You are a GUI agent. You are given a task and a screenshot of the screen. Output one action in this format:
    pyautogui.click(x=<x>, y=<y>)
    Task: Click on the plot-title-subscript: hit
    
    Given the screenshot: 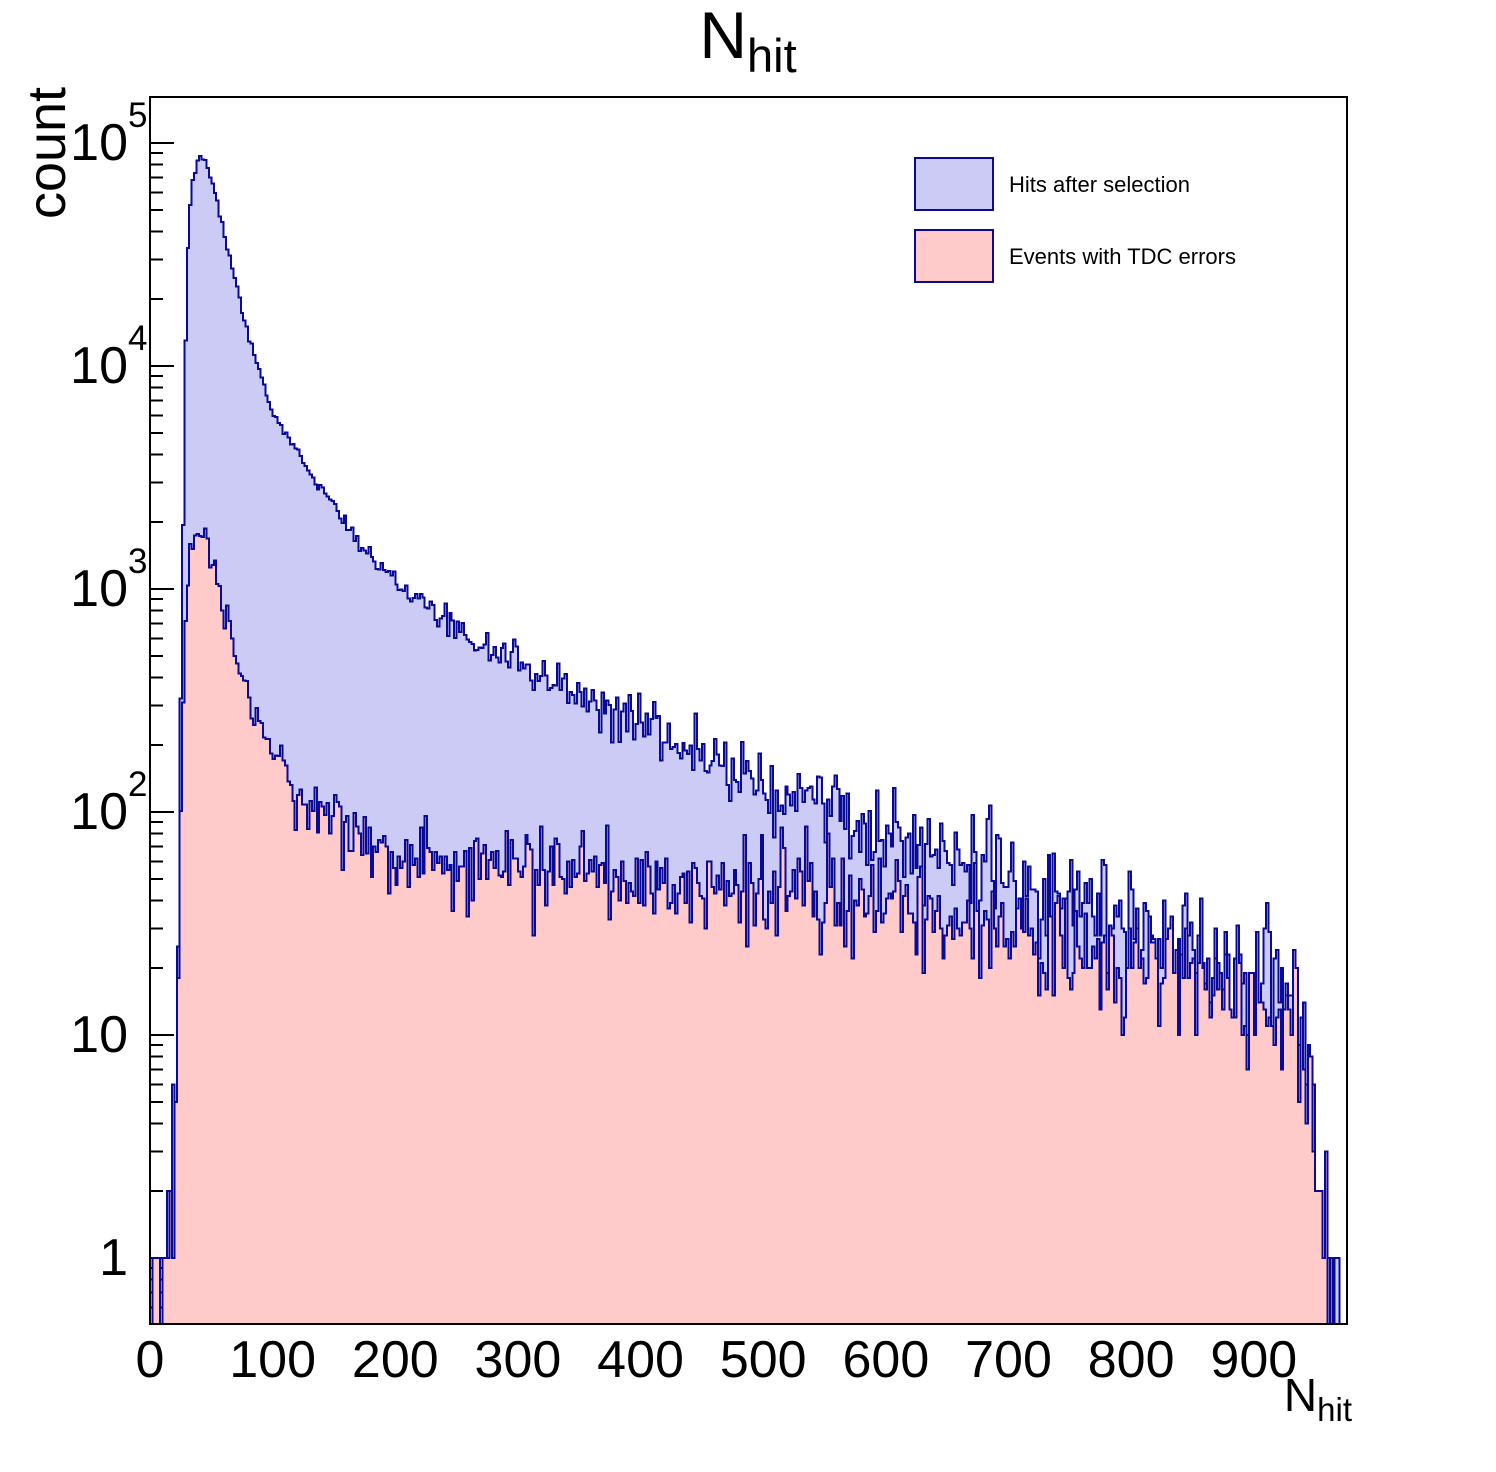 What is the action you would take?
    pyautogui.click(x=772, y=55)
    